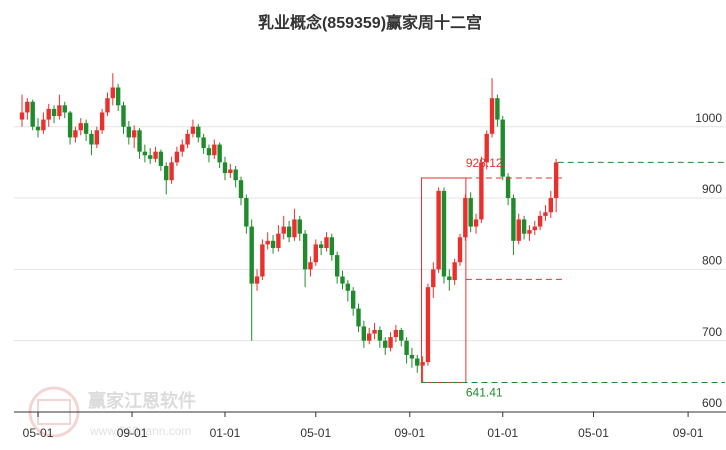  What do you see at coordinates (484, 393) in the screenshot?
I see `level-label: 641.41` at bounding box center [484, 393].